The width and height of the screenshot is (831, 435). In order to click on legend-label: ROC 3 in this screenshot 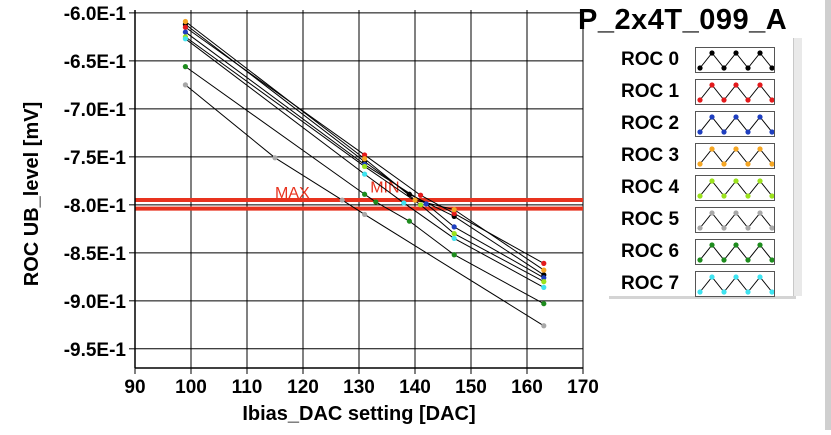, I will do `click(650, 155)`.